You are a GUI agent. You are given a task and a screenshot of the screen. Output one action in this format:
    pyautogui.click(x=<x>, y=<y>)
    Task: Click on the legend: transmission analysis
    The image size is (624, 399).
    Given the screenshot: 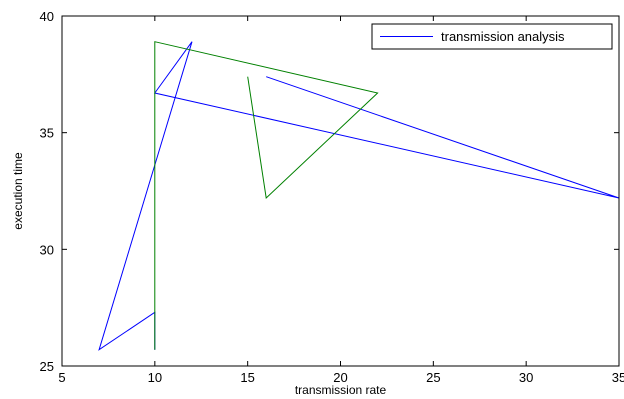 What is the action you would take?
    pyautogui.click(x=492, y=36)
    